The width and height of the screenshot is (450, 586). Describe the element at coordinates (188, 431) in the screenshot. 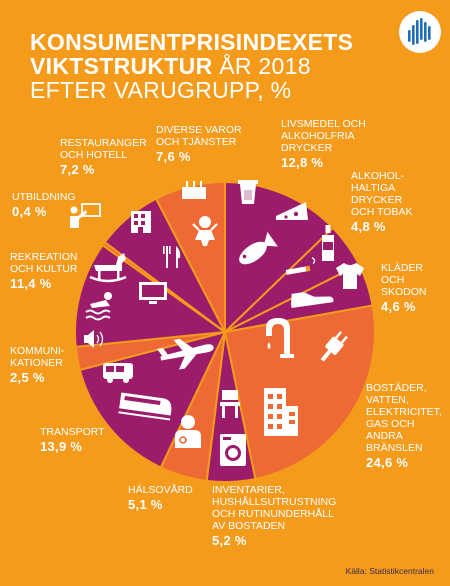

I see `doctor-icon` at that location.